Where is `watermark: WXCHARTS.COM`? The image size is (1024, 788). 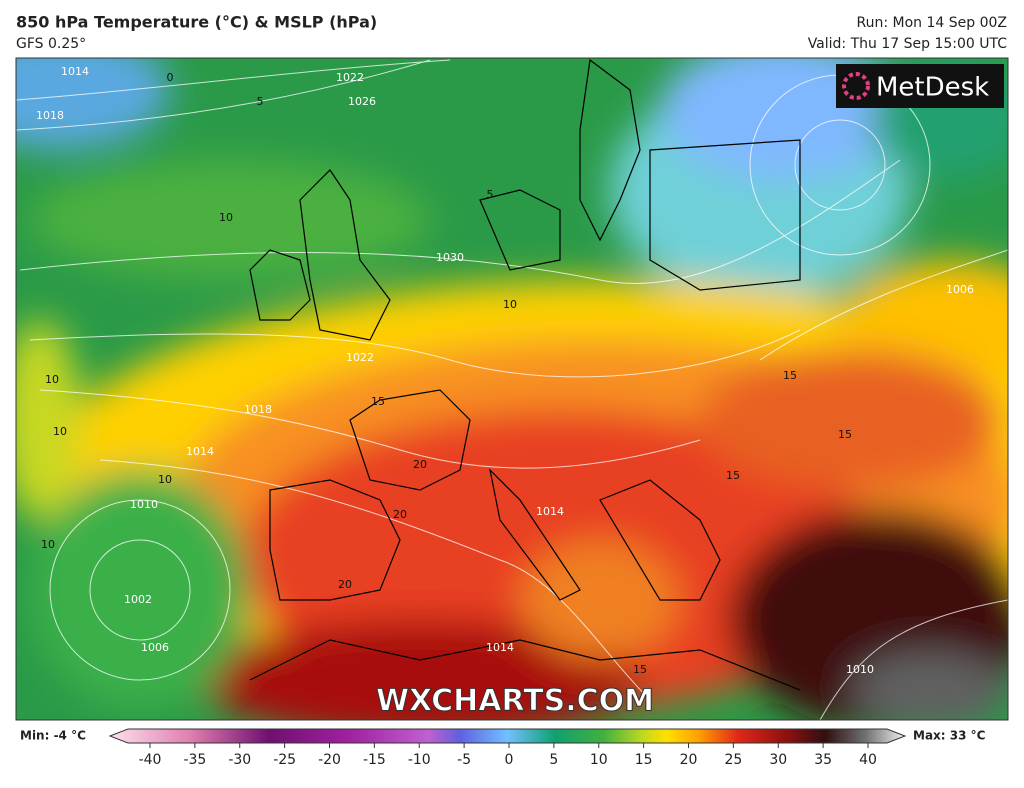 watermark: WXCHARTS.COM is located at coordinates (515, 701).